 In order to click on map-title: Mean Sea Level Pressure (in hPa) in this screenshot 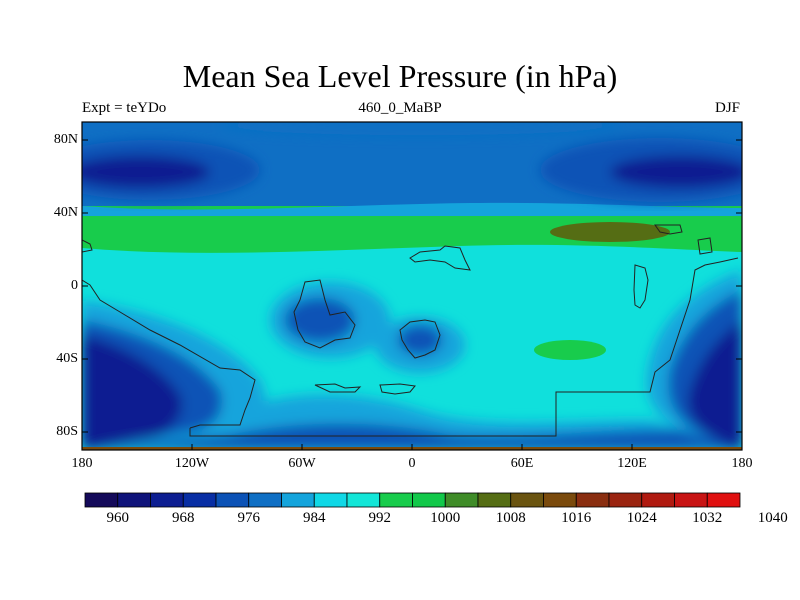, I will do `click(400, 76)`.